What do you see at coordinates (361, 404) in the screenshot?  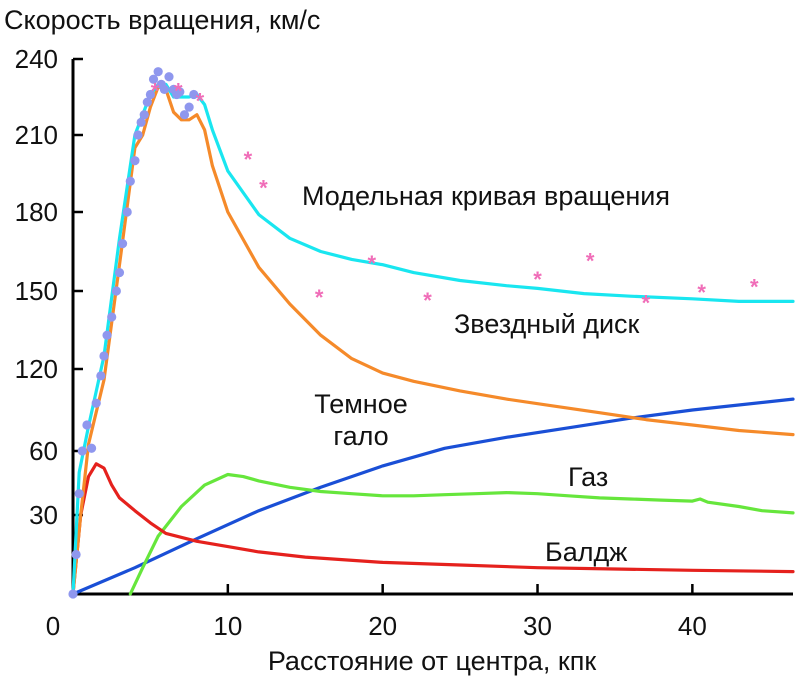 I see `dark-halo-label-line: Темное` at bounding box center [361, 404].